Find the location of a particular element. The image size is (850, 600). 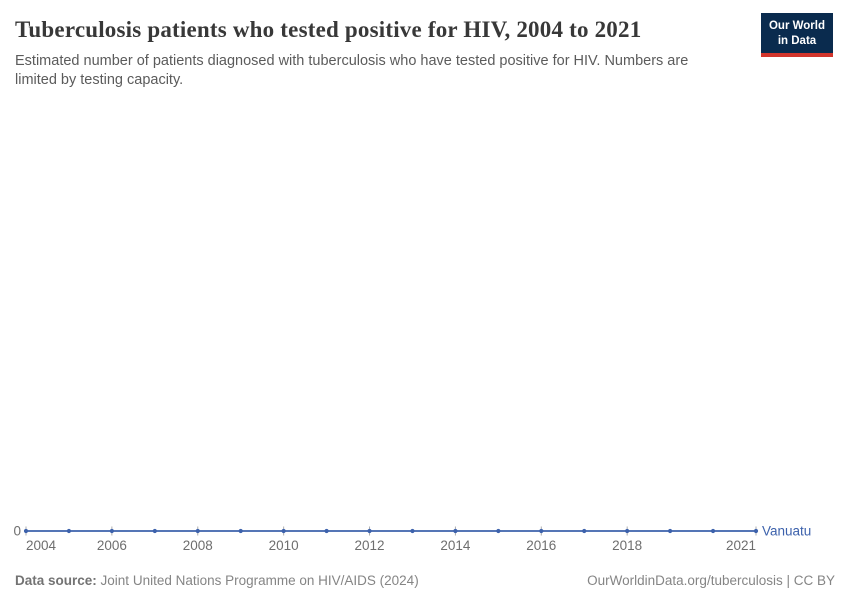

x-axis-tick-label-2012: 2012 is located at coordinates (370, 545).